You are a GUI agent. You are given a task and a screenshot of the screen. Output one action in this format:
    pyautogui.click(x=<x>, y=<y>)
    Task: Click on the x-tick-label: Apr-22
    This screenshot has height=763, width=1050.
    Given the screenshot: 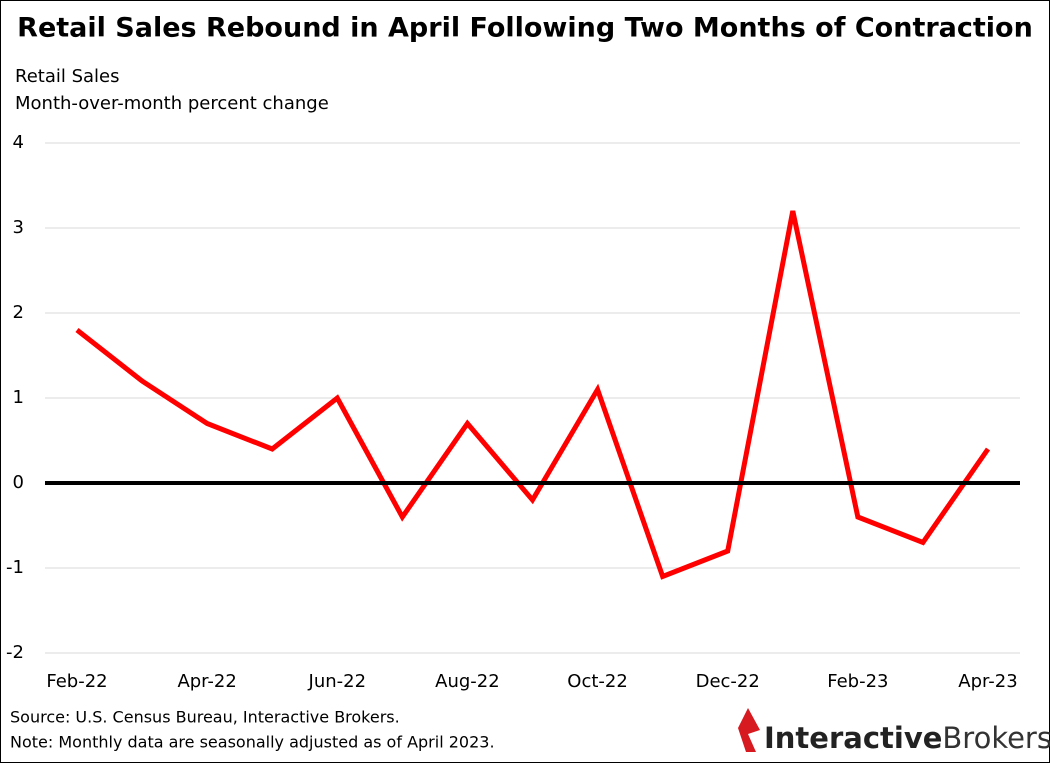 What is the action you would take?
    pyautogui.click(x=206, y=681)
    